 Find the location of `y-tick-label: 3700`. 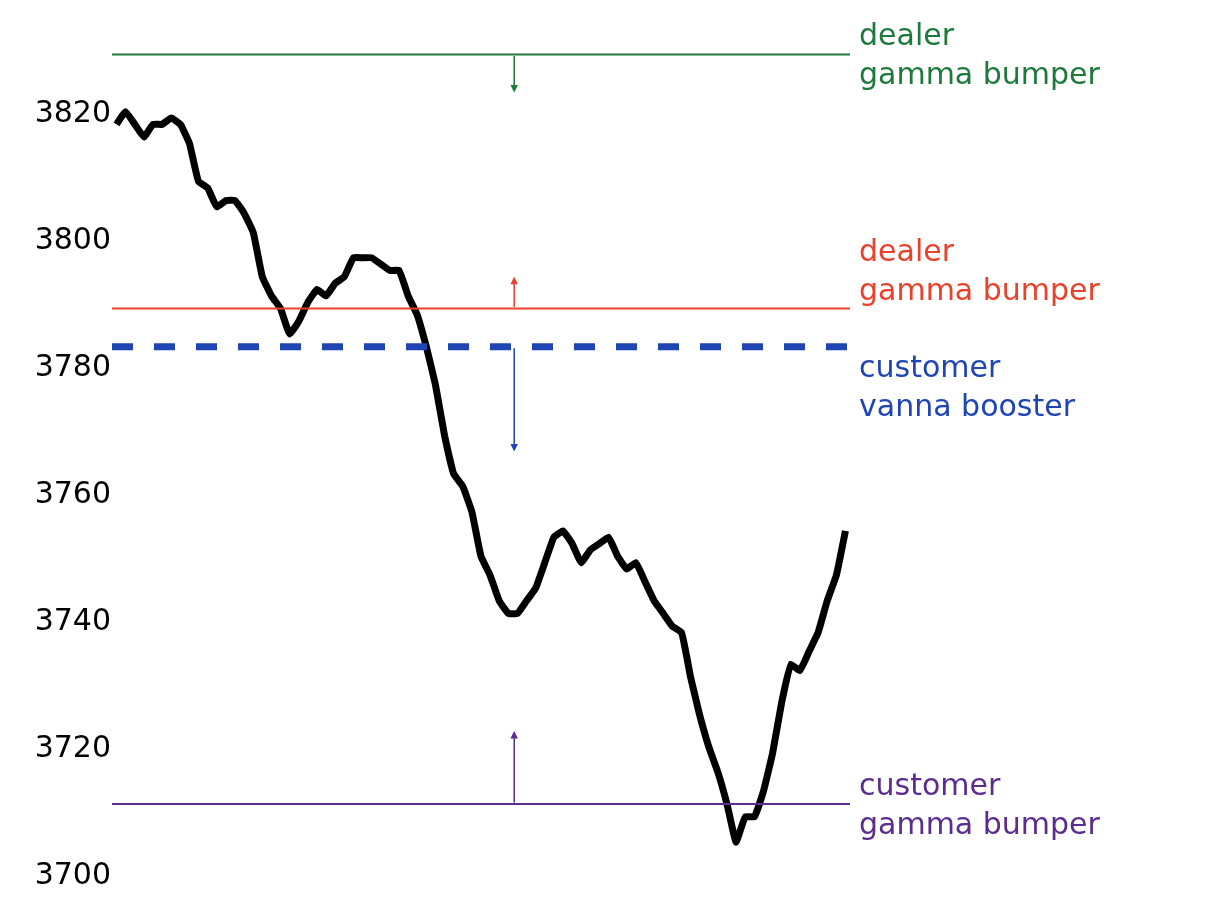

y-tick-label: 3700 is located at coordinates (72, 874).